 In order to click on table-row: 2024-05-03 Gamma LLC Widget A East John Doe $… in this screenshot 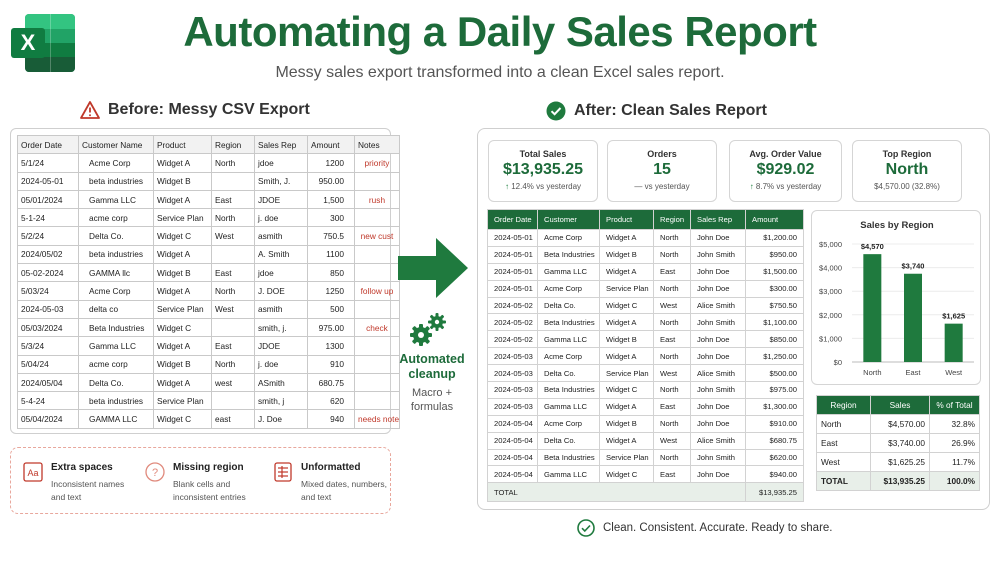, I will do `click(645, 406)`.